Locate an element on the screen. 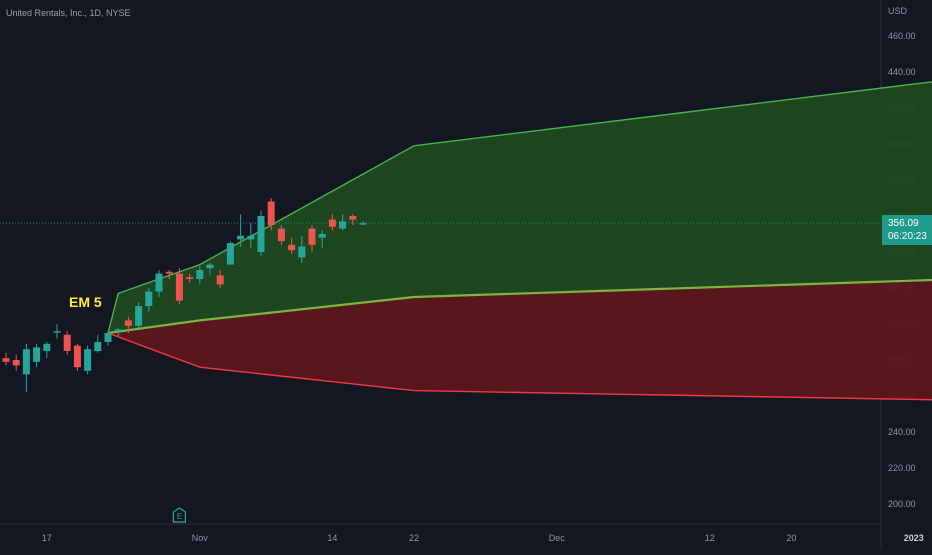  marker-frame is located at coordinates (179, 515).